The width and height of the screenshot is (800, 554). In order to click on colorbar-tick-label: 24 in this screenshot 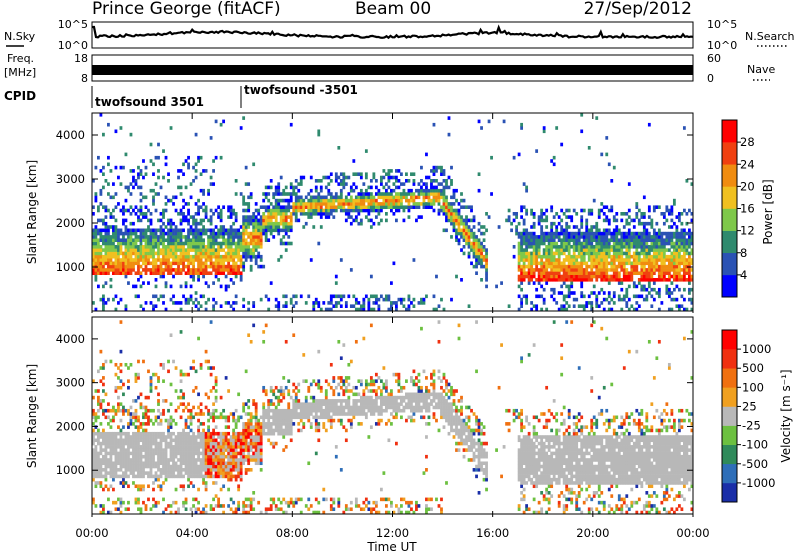, I will do `click(747, 164)`.